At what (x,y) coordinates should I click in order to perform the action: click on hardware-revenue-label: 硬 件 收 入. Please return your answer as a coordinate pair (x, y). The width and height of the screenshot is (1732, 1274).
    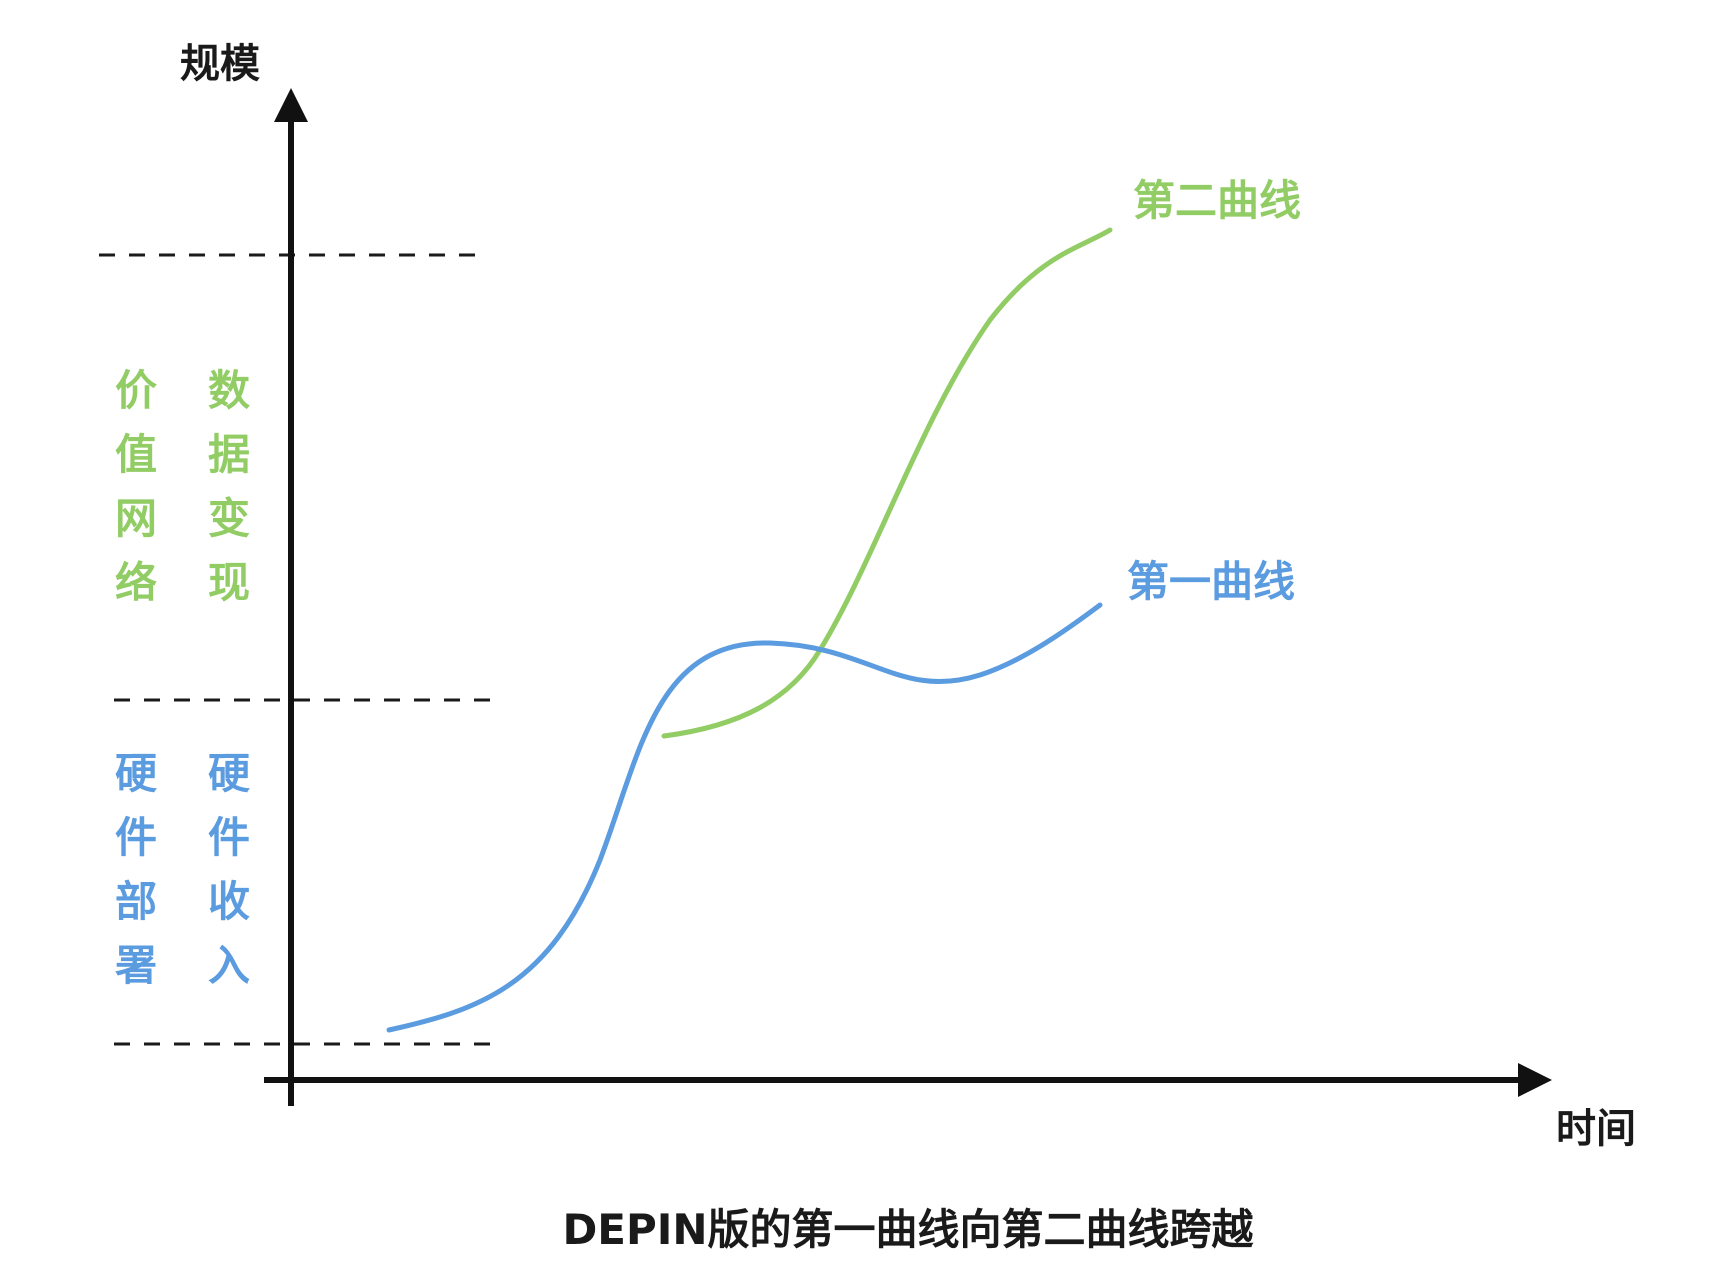
    Looking at the image, I should click on (229, 869).